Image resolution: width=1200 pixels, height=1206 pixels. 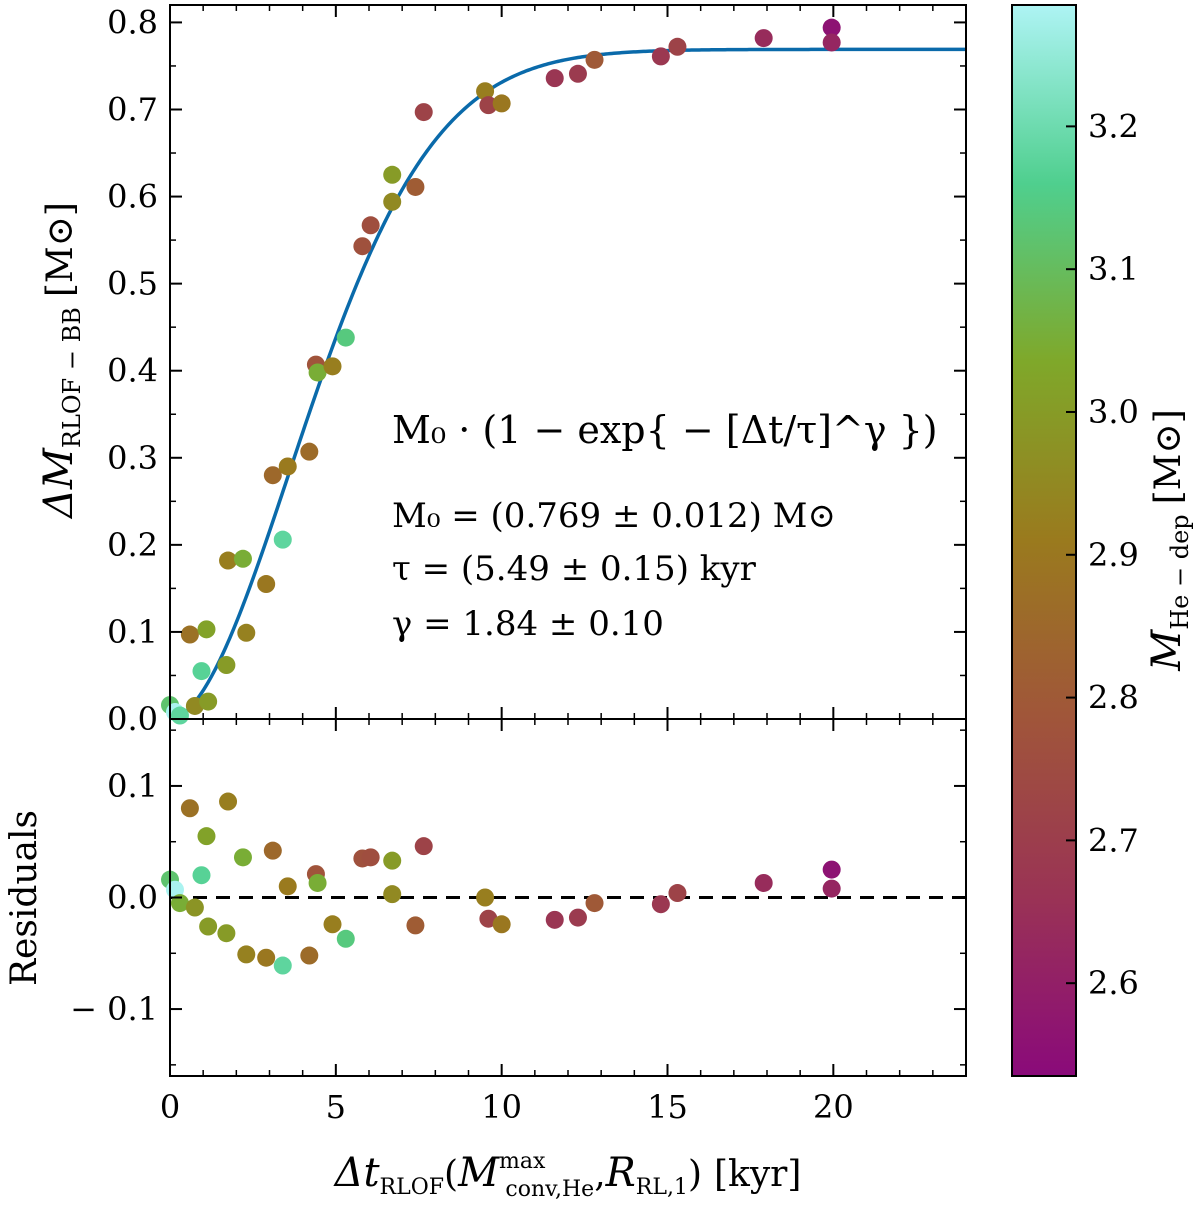 What do you see at coordinates (132, 371) in the screenshot?
I see `top-ytick-label: 0.4` at bounding box center [132, 371].